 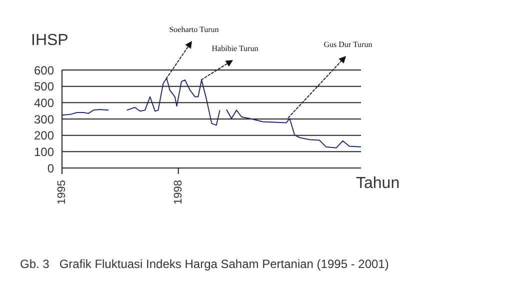 I want to click on y-tick-label: 200, so click(x=44, y=135).